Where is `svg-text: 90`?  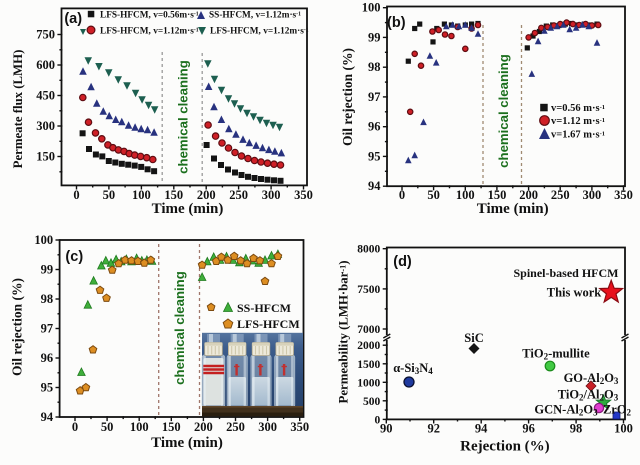 svg-text: 90 is located at coordinates (386, 429).